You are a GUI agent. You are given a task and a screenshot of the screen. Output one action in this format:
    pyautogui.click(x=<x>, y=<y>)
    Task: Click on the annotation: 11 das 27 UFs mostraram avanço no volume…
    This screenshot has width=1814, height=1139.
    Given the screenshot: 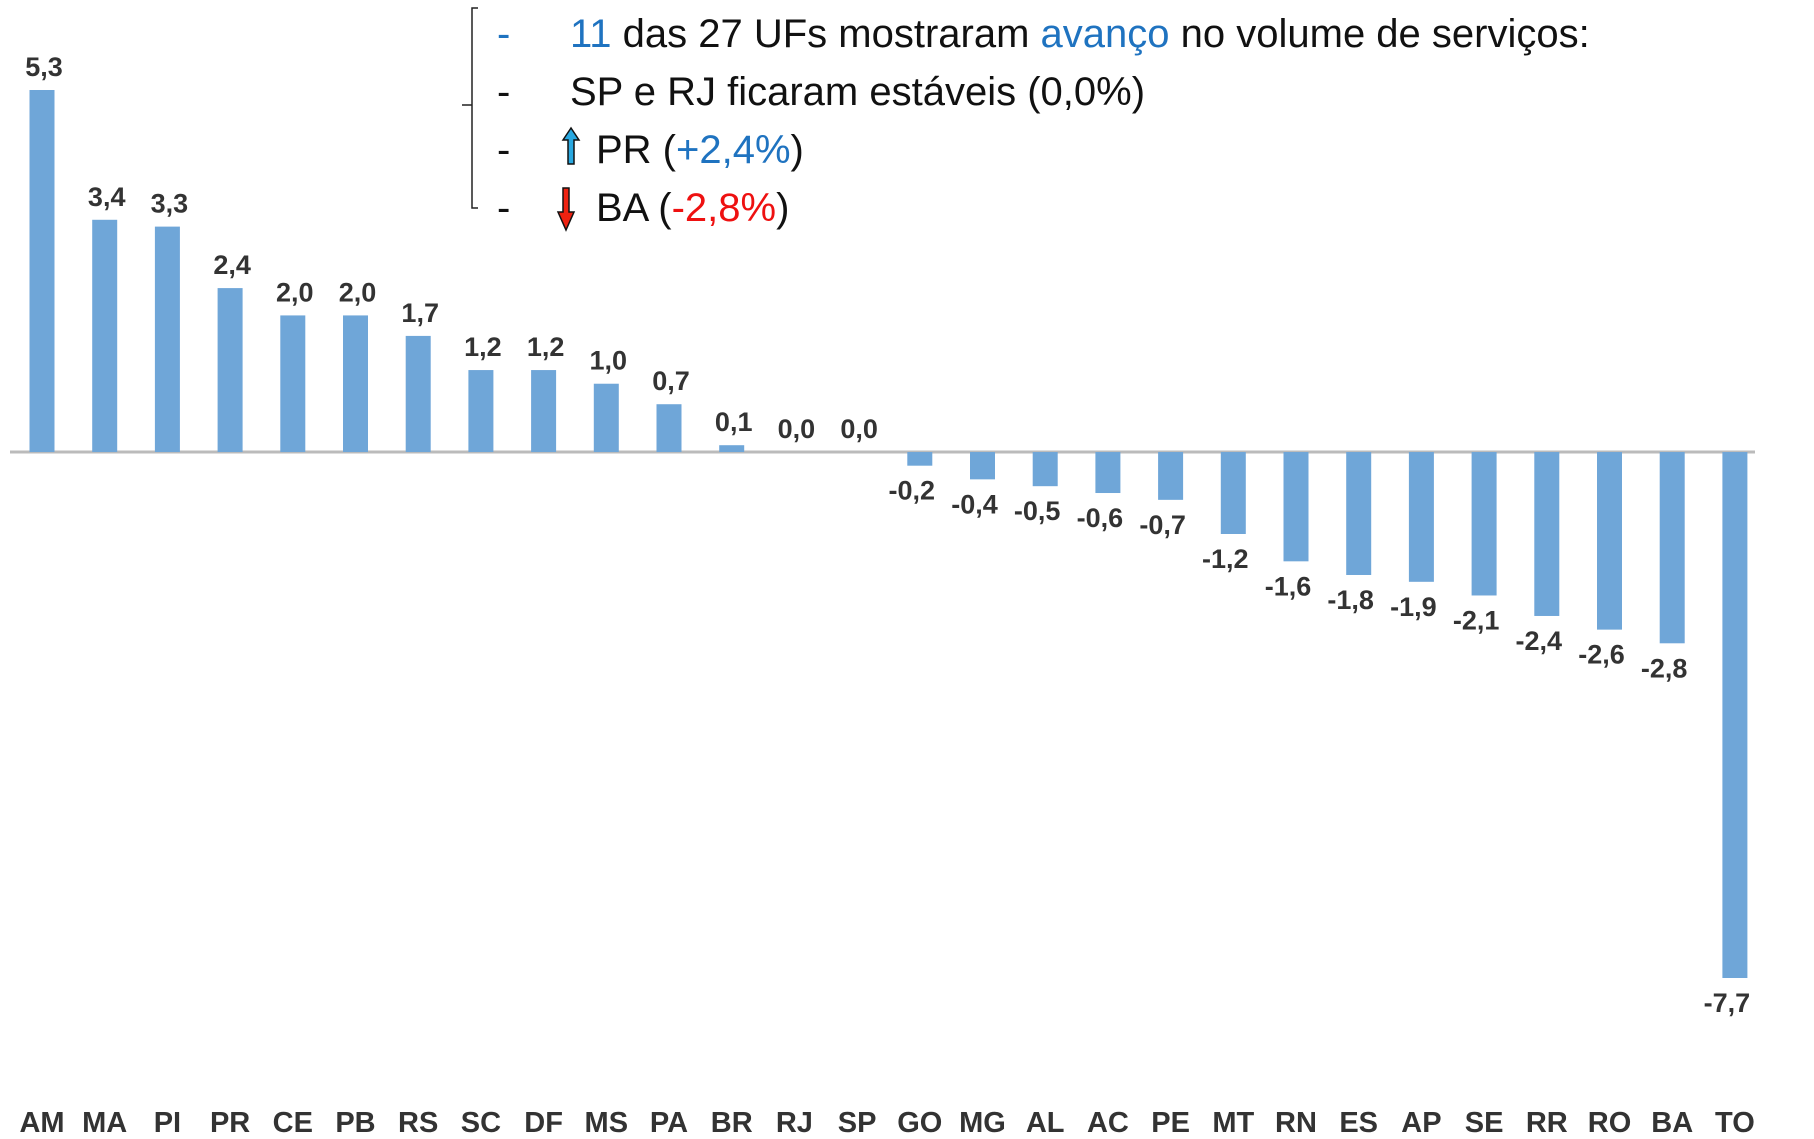 What is the action you would take?
    pyautogui.click(x=1080, y=34)
    